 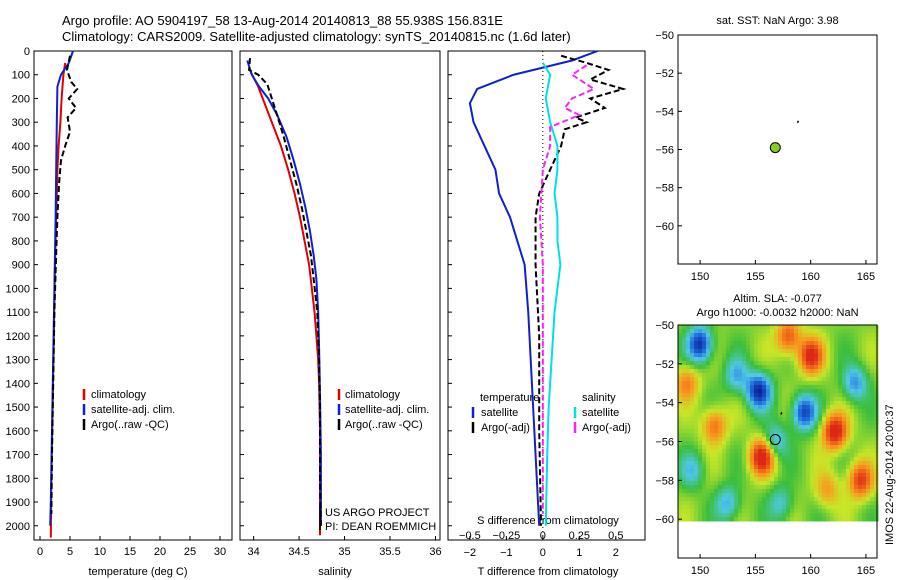 I want to click on lat-tick-label: −52, so click(x=664, y=365).